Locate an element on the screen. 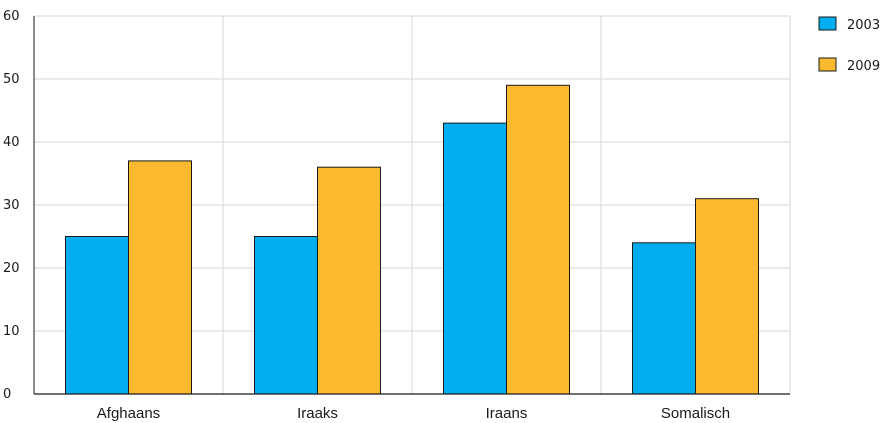 The image size is (887, 423). legend-label-2009: 2009 is located at coordinates (863, 66).